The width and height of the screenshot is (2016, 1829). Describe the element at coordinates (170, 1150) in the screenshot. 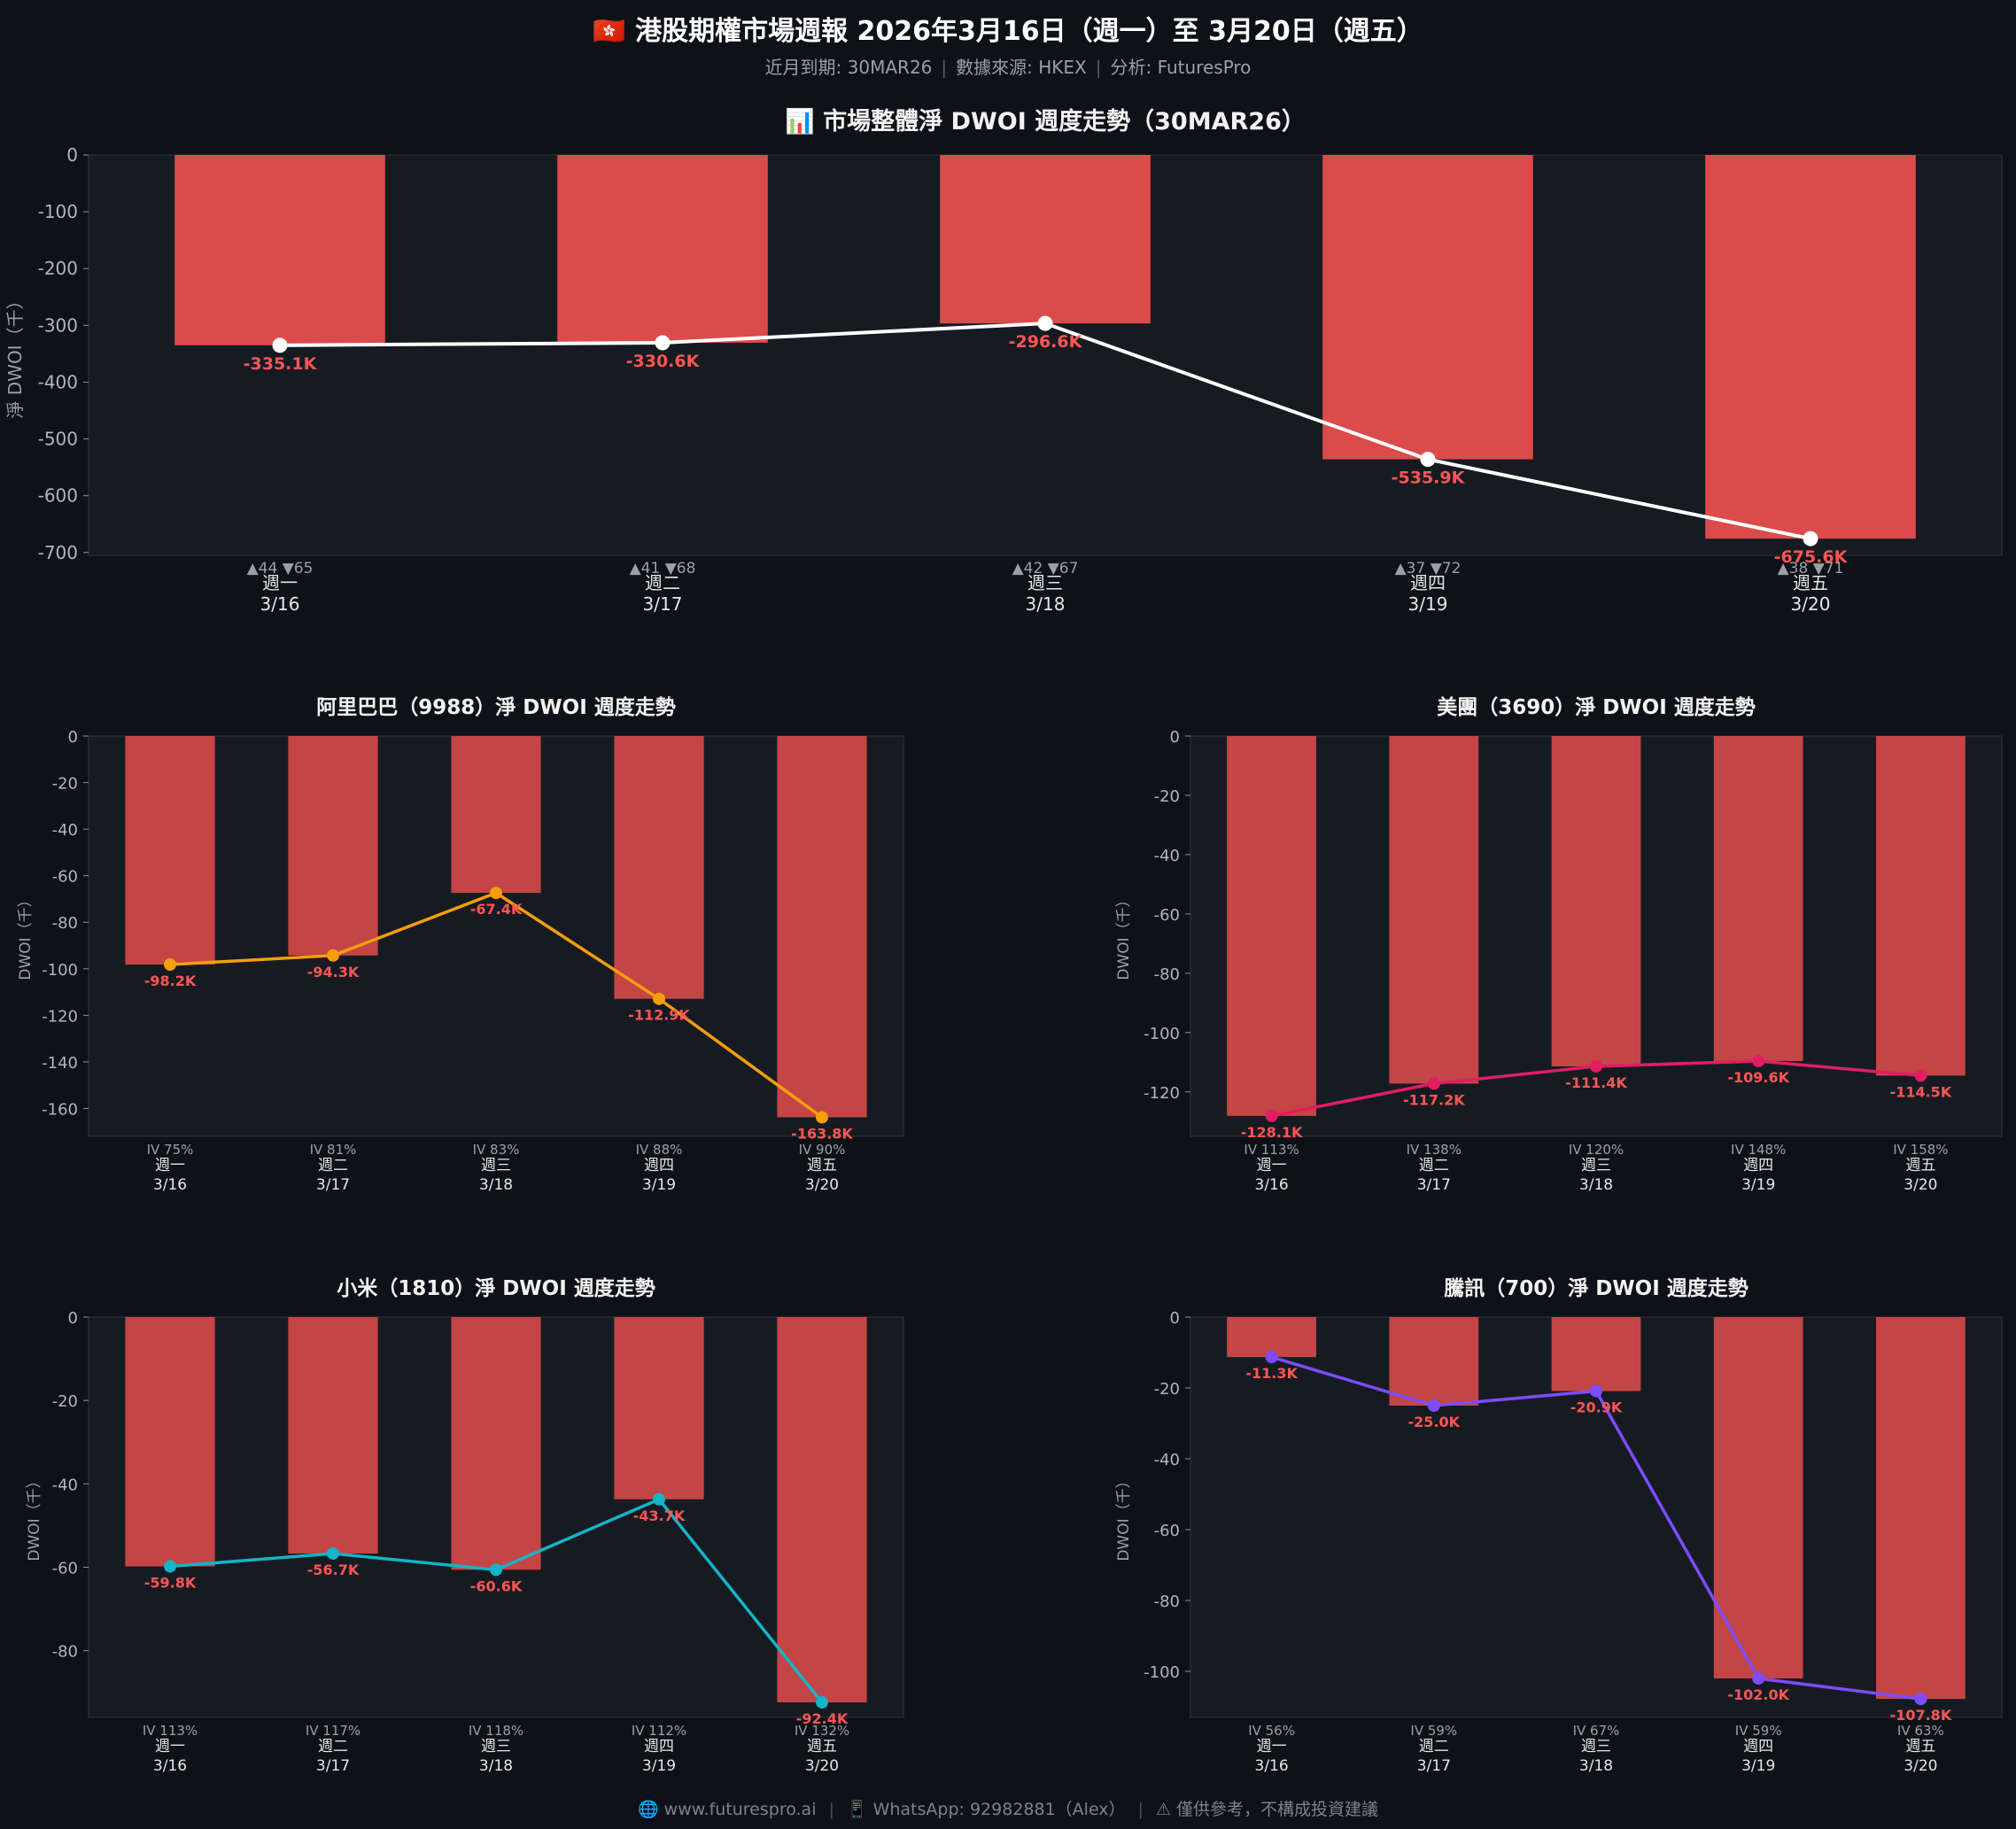

I see `iv-label: IV 75%` at that location.